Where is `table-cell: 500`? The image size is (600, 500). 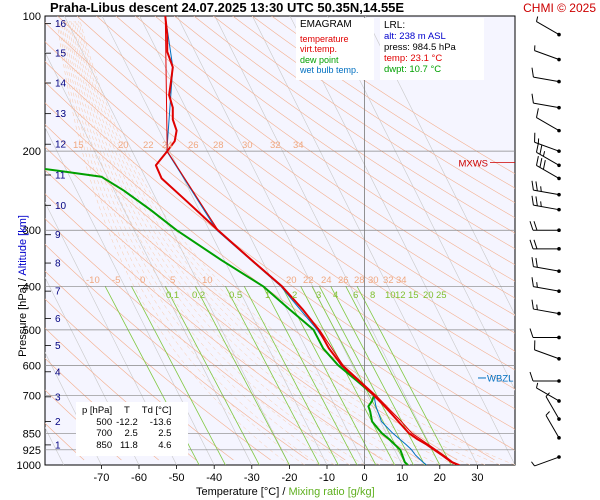
table-cell: 500 is located at coordinates (104, 422).